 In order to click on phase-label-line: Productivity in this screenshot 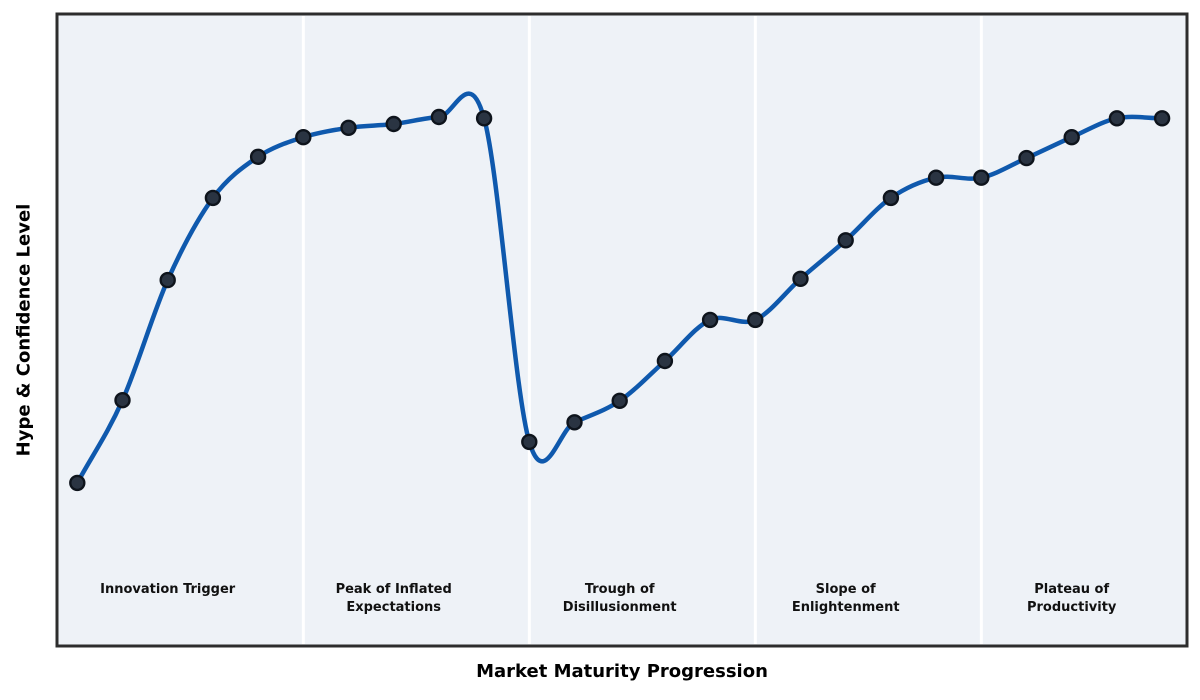, I will do `click(1071, 607)`.